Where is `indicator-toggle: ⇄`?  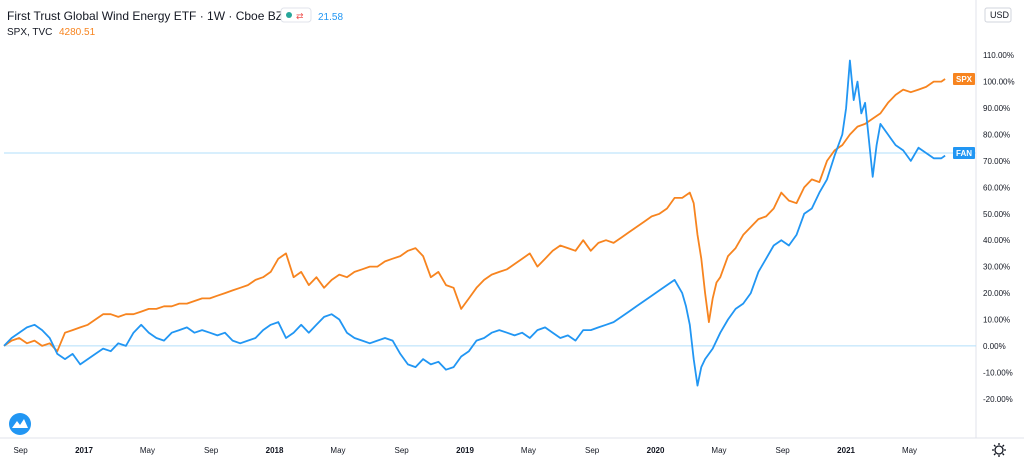 indicator-toggle: ⇄ is located at coordinates (296, 15).